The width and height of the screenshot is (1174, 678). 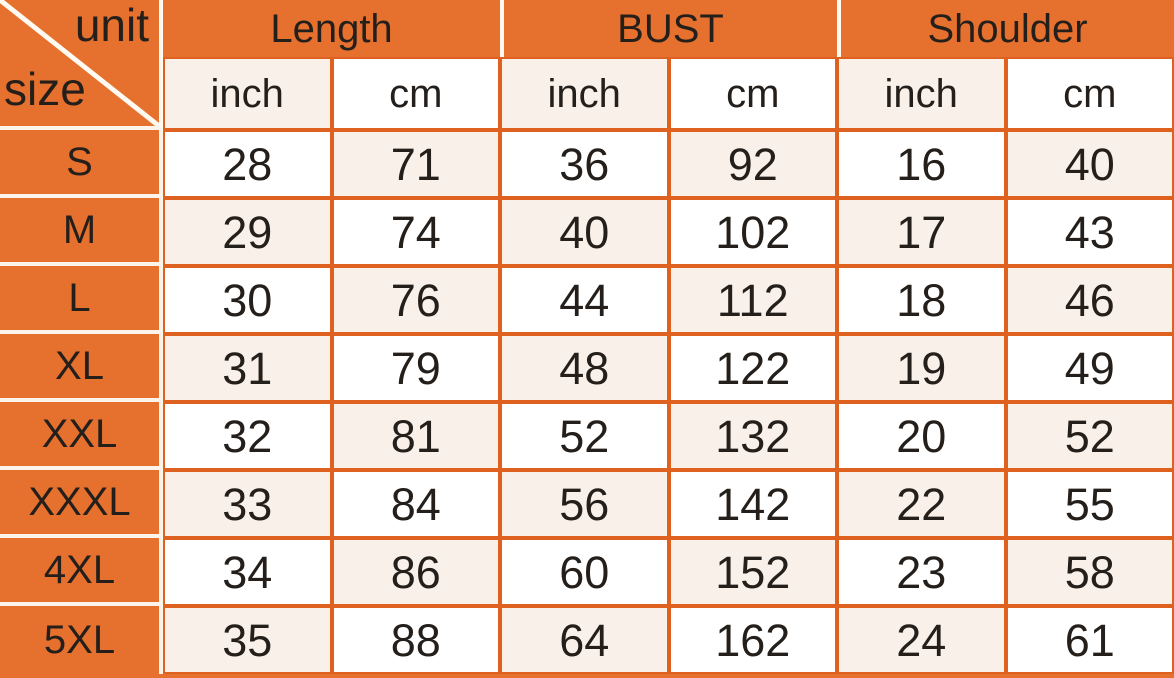 What do you see at coordinates (415, 232) in the screenshot?
I see `value-cell: 74` at bounding box center [415, 232].